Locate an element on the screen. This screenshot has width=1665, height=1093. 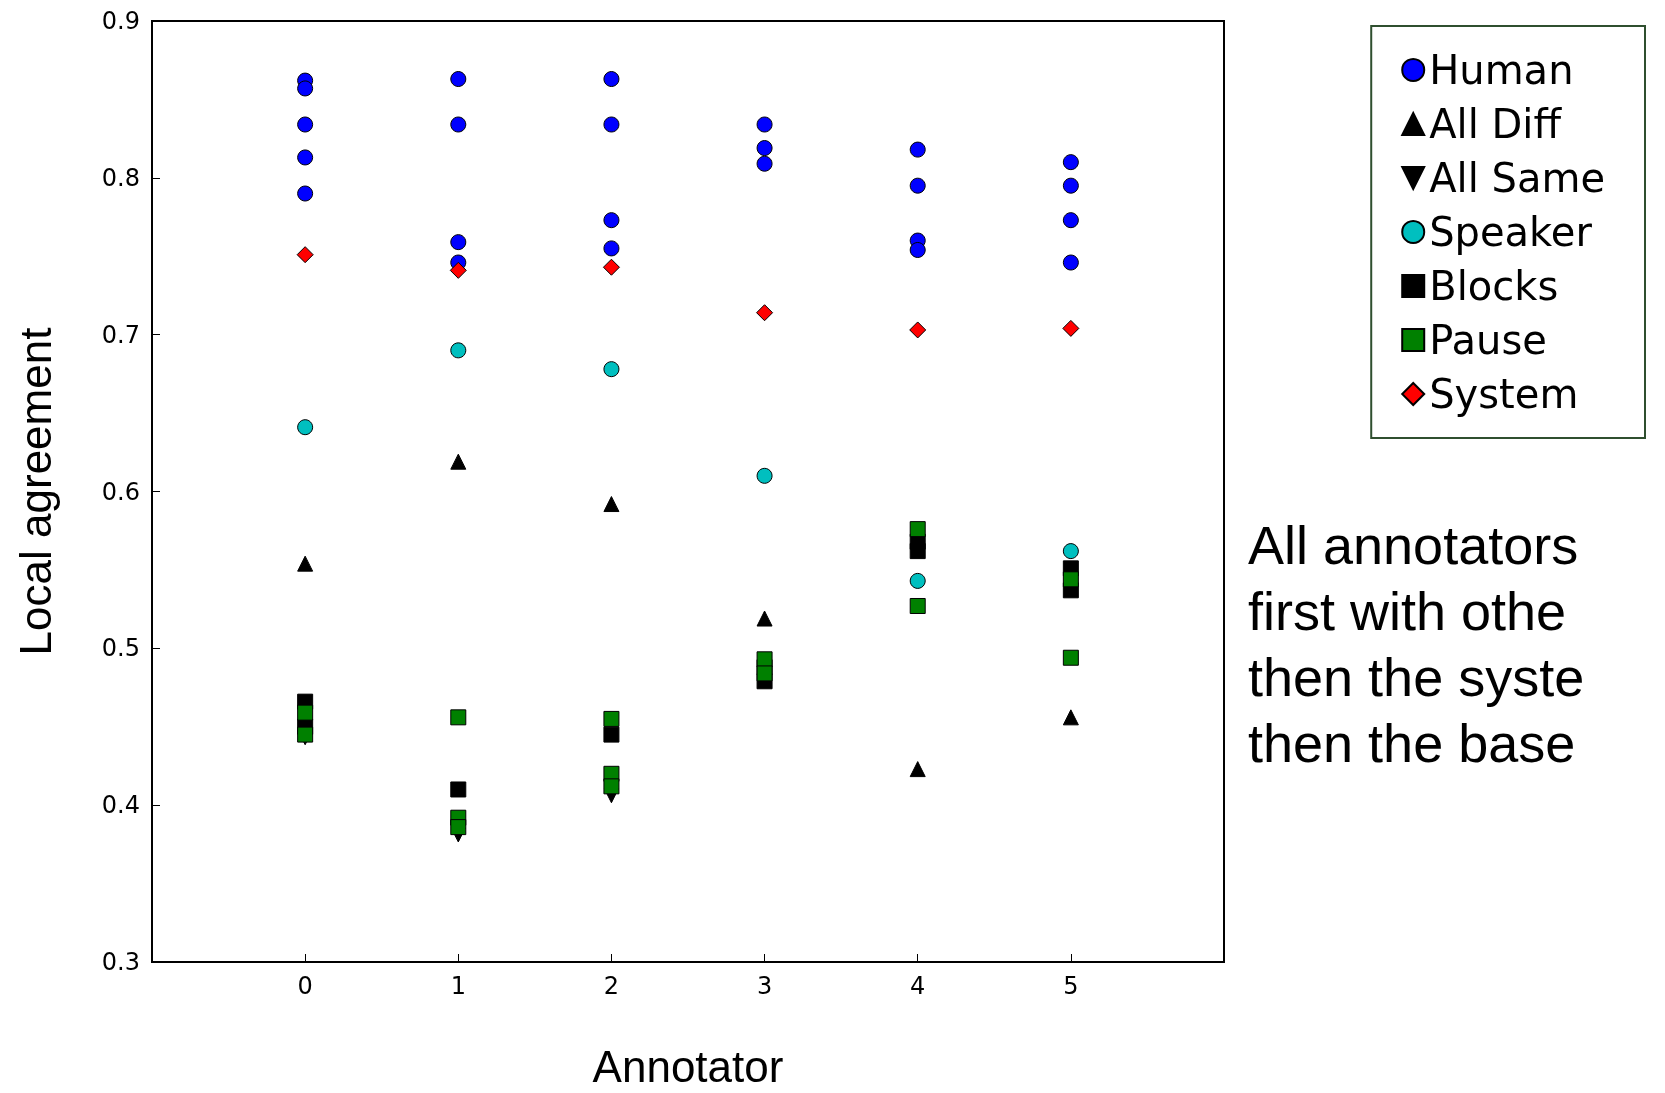
x-tick-label: 3 is located at coordinates (764, 986).